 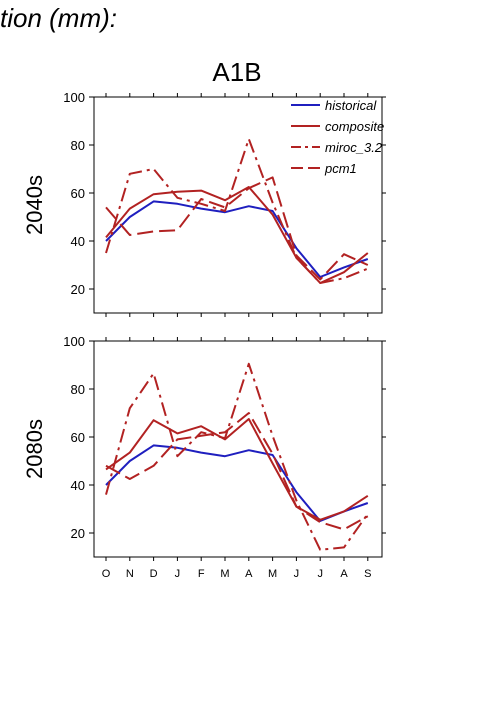 I want to click on header-text: tion (mm):, so click(x=58, y=18).